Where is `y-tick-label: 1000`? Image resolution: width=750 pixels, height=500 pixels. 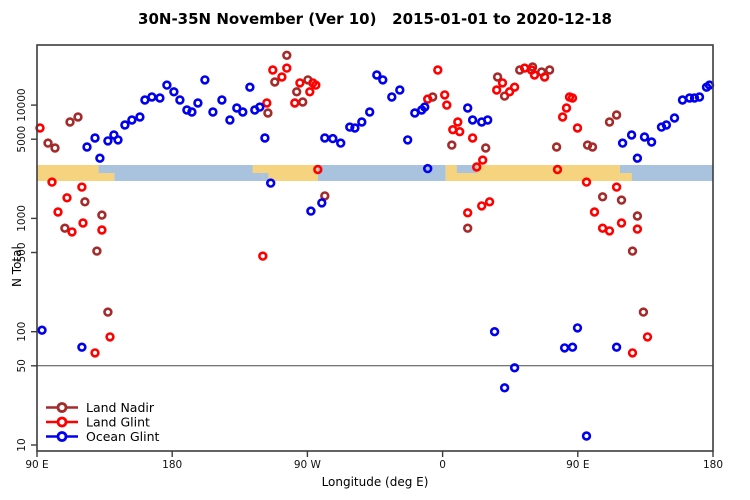
y-tick-label: 1000 is located at coordinates (22, 218).